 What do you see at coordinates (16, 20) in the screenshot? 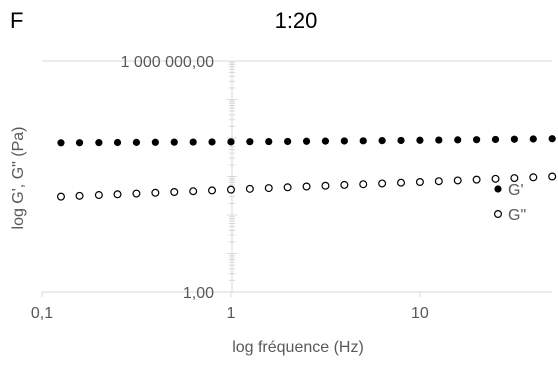
I see `panel-letter: F` at bounding box center [16, 20].